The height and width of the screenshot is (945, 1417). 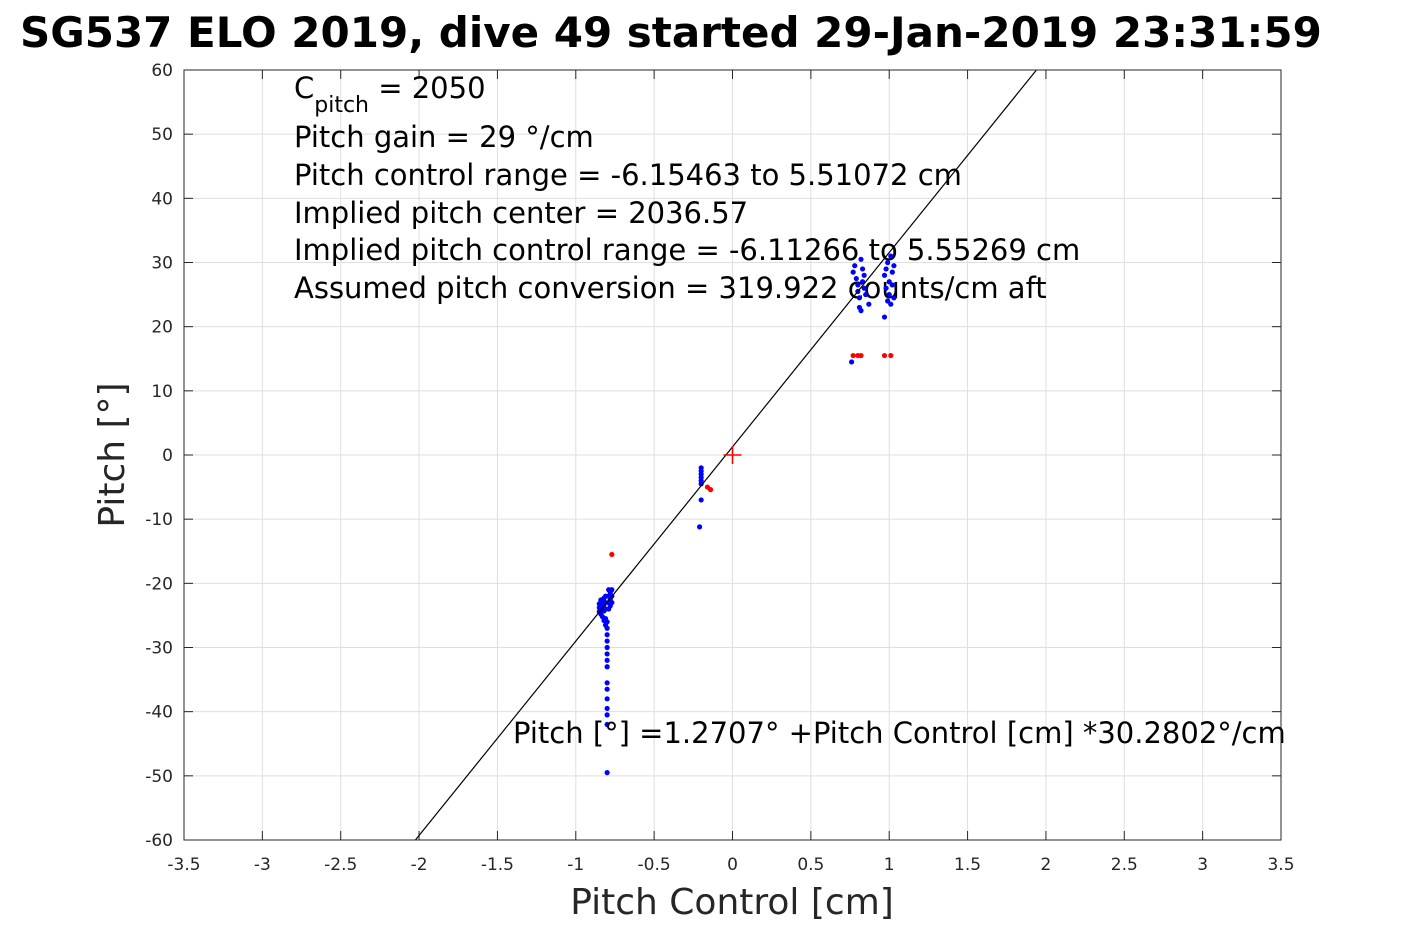 I want to click on c-pitch-annotation: Cpitch = 2050, so click(x=390, y=94).